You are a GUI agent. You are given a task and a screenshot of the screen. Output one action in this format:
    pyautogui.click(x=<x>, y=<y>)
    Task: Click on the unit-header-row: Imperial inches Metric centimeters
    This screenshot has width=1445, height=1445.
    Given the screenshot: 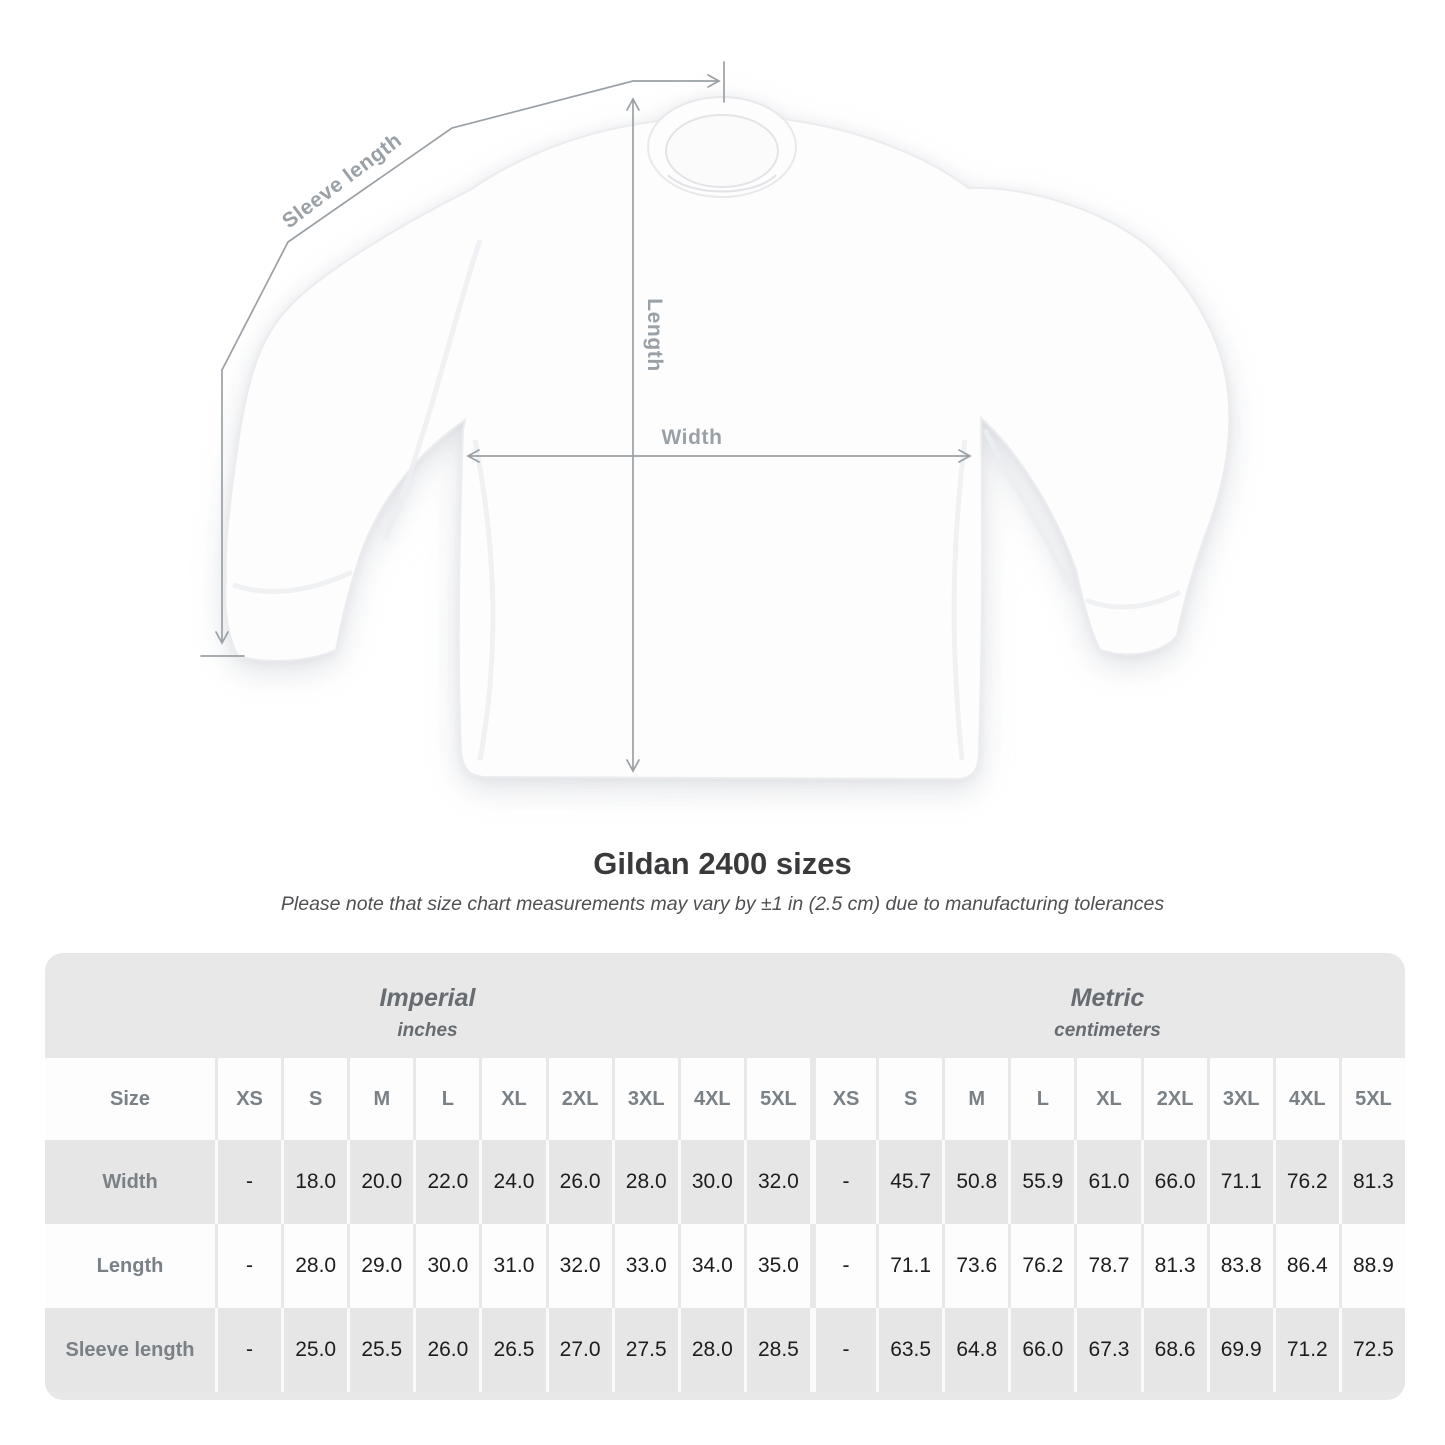 What is the action you would take?
    pyautogui.click(x=725, y=1005)
    